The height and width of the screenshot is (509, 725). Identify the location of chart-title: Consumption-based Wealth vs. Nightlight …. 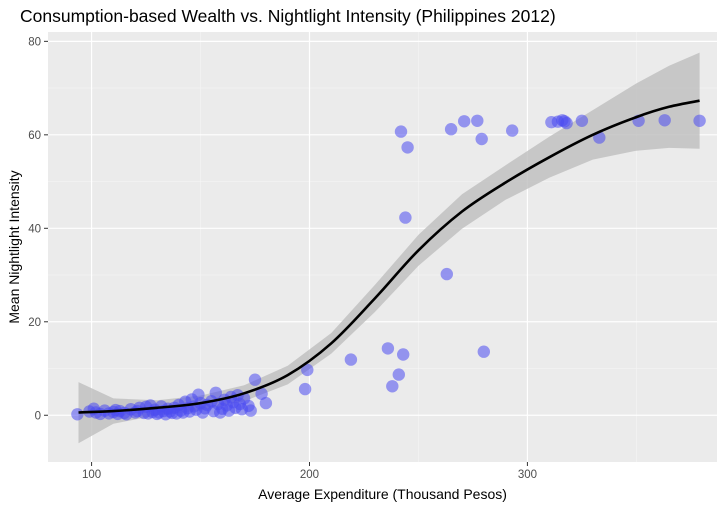
(288, 16).